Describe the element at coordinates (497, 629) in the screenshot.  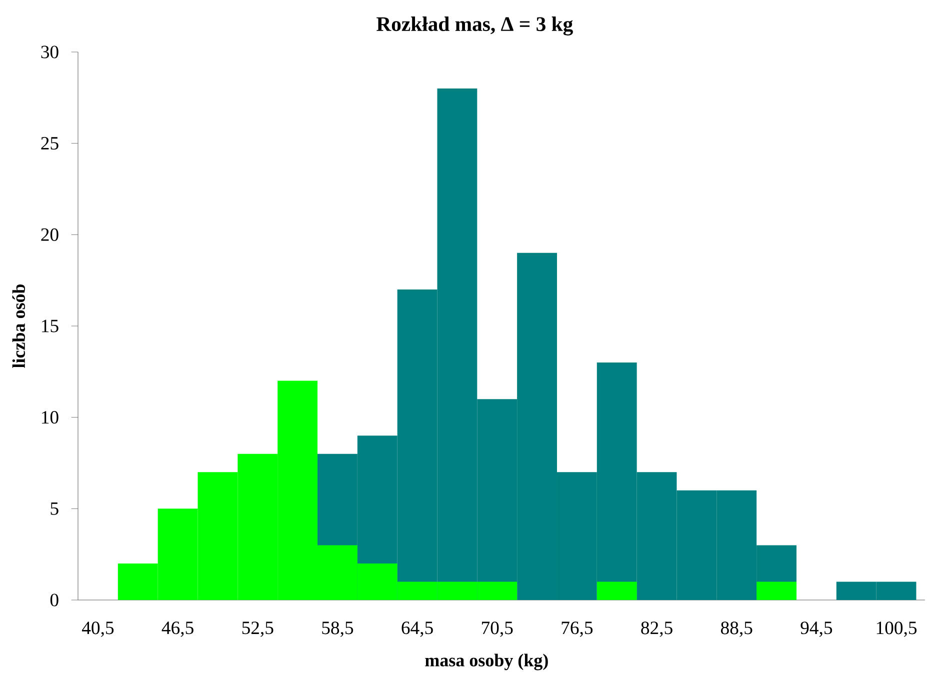
I see `x-tick-label: 70,5` at that location.